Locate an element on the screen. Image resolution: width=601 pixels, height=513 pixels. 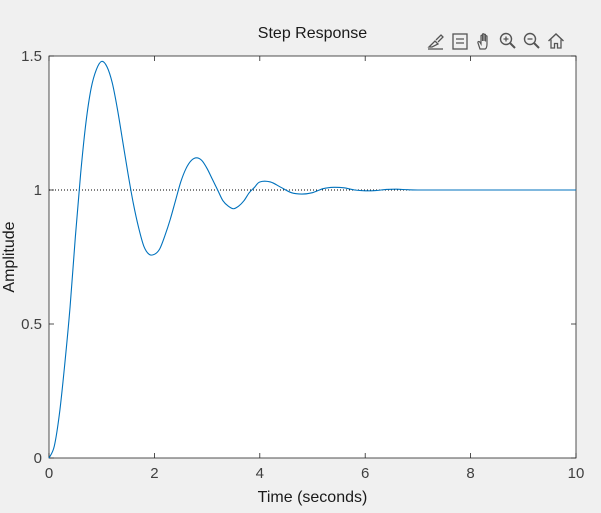
x-tick-label: 10 is located at coordinates (576, 473).